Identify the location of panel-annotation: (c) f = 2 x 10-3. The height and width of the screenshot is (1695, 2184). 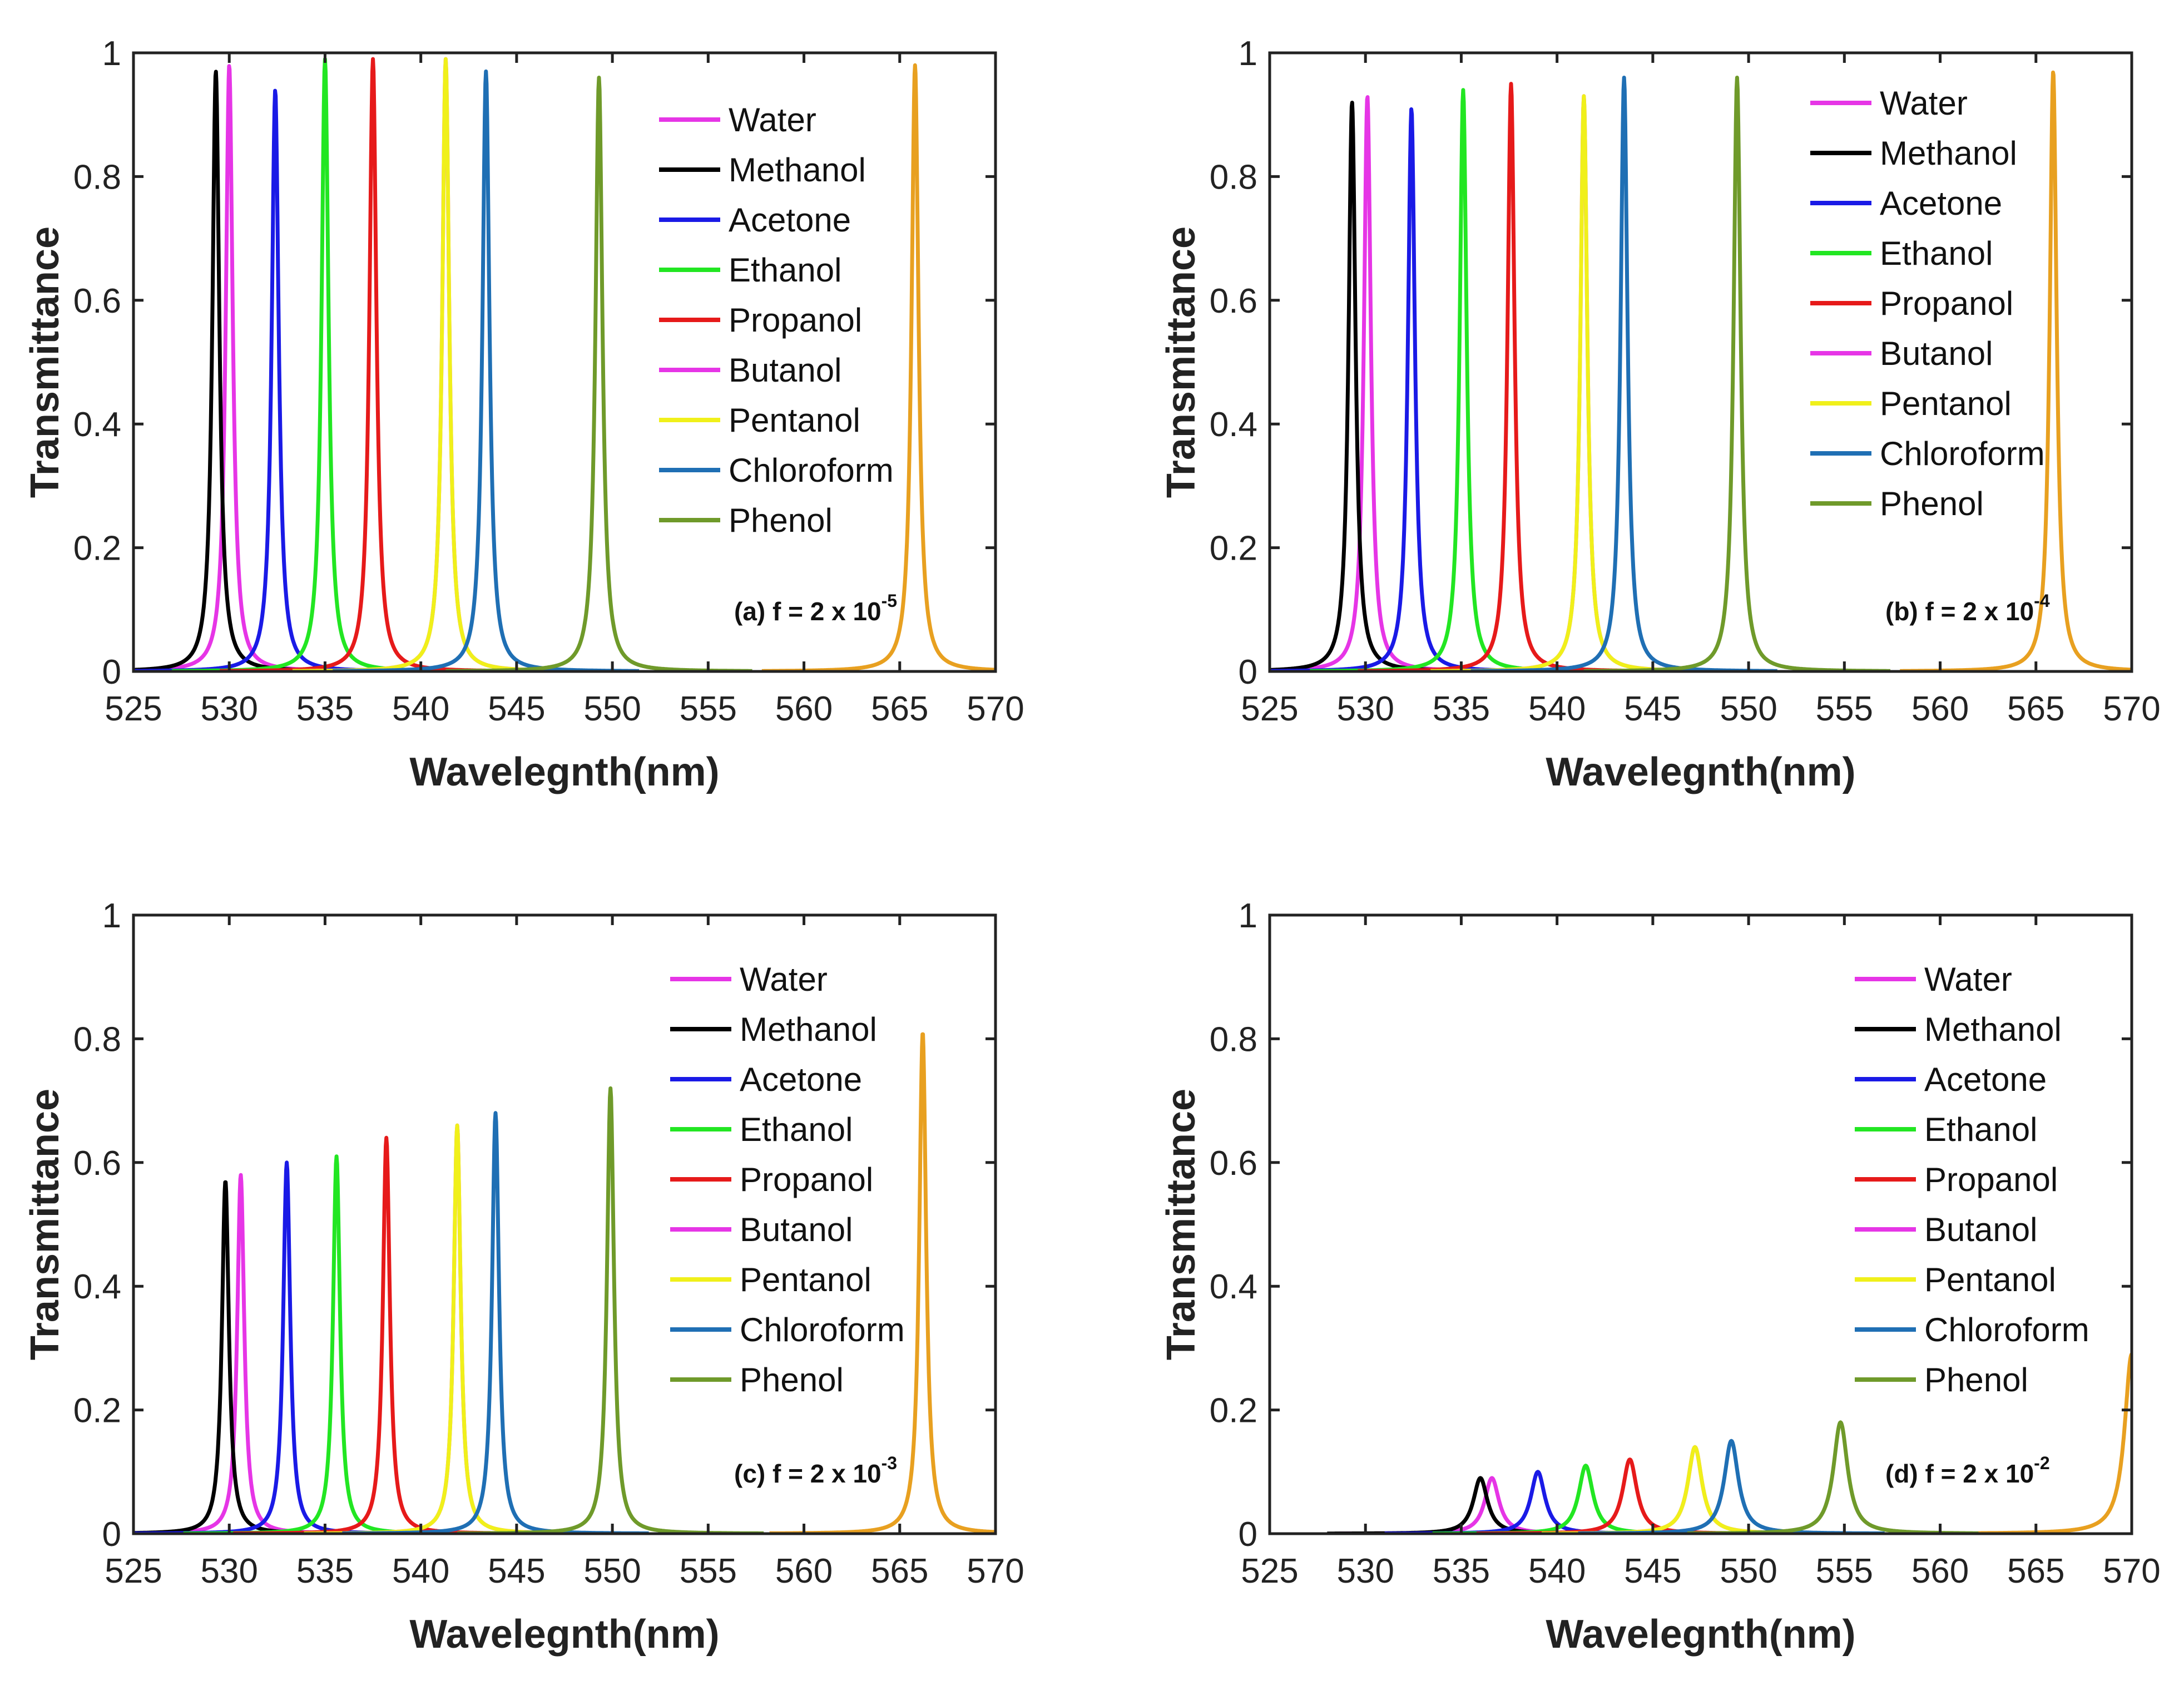
(815, 1470).